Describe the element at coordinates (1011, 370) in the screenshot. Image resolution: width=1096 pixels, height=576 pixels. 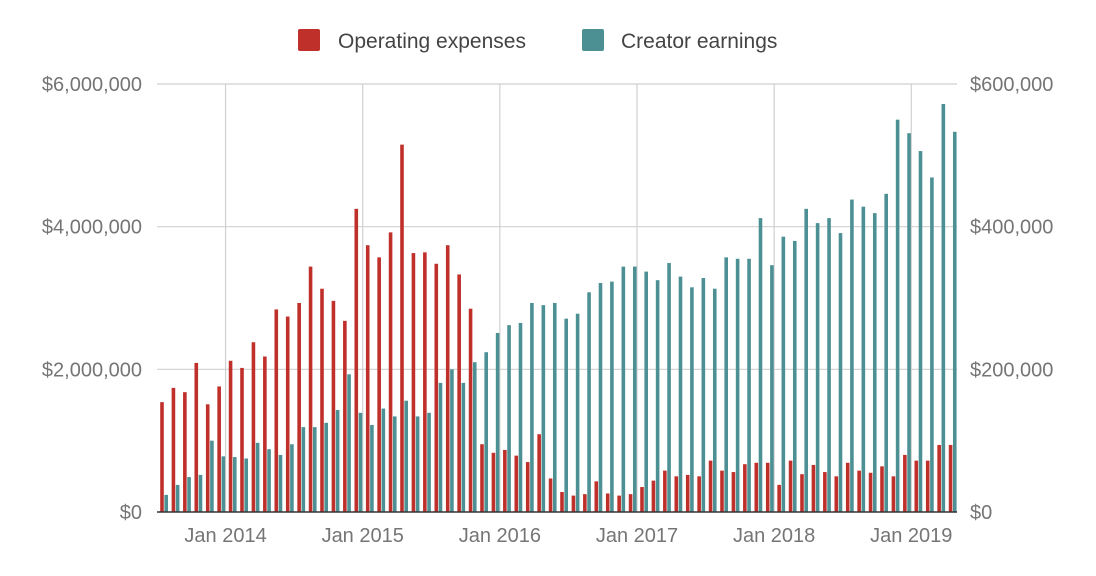
I see `right-y-tick-label: $200,000` at that location.